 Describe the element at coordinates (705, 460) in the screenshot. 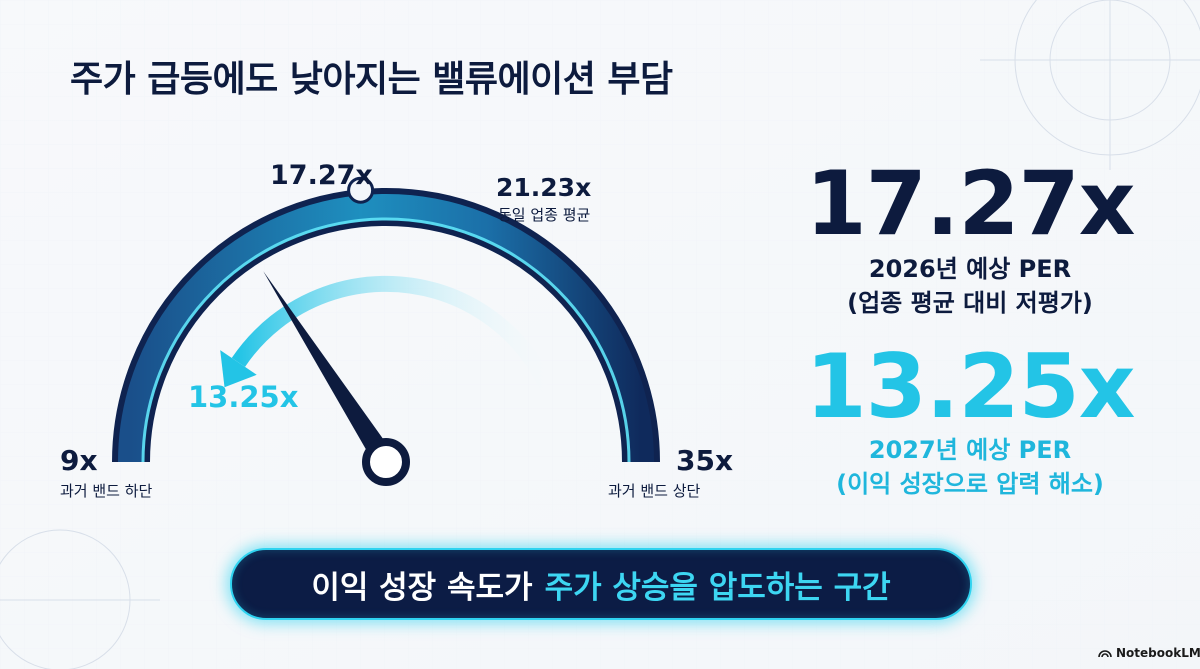

I see `gauge-max-label: 35x` at that location.